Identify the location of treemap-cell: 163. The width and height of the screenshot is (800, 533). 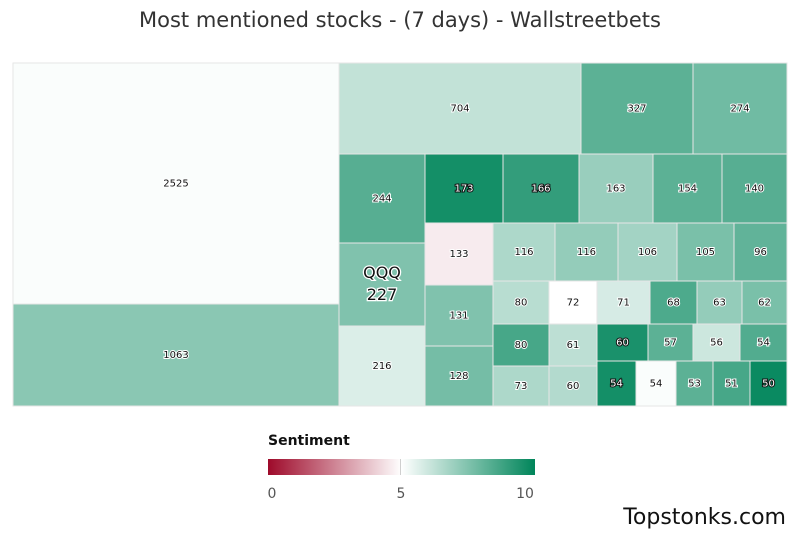
(616, 188).